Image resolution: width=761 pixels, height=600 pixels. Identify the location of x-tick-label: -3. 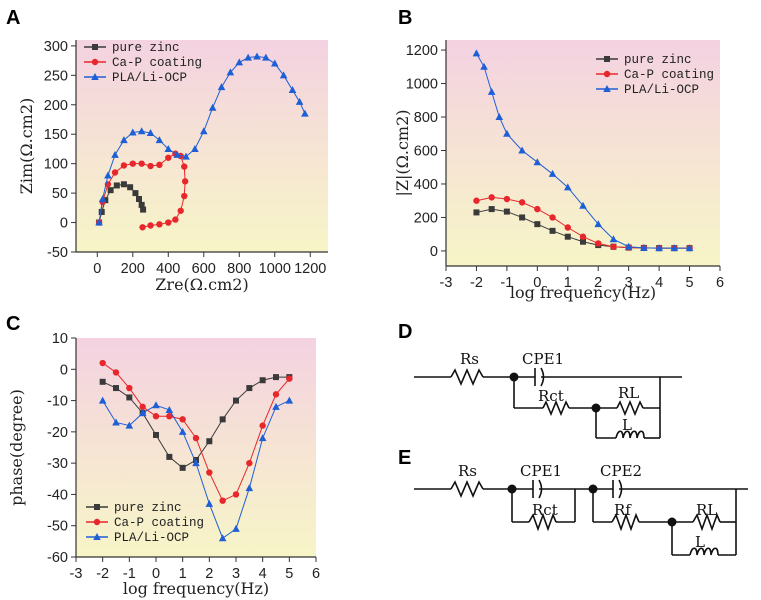
(76, 574).